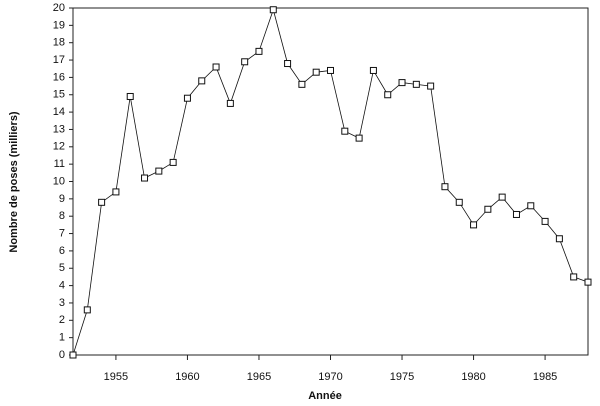 Image resolution: width=600 pixels, height=406 pixels. What do you see at coordinates (62, 216) in the screenshot?
I see `y-tick-label: 8` at bounding box center [62, 216].